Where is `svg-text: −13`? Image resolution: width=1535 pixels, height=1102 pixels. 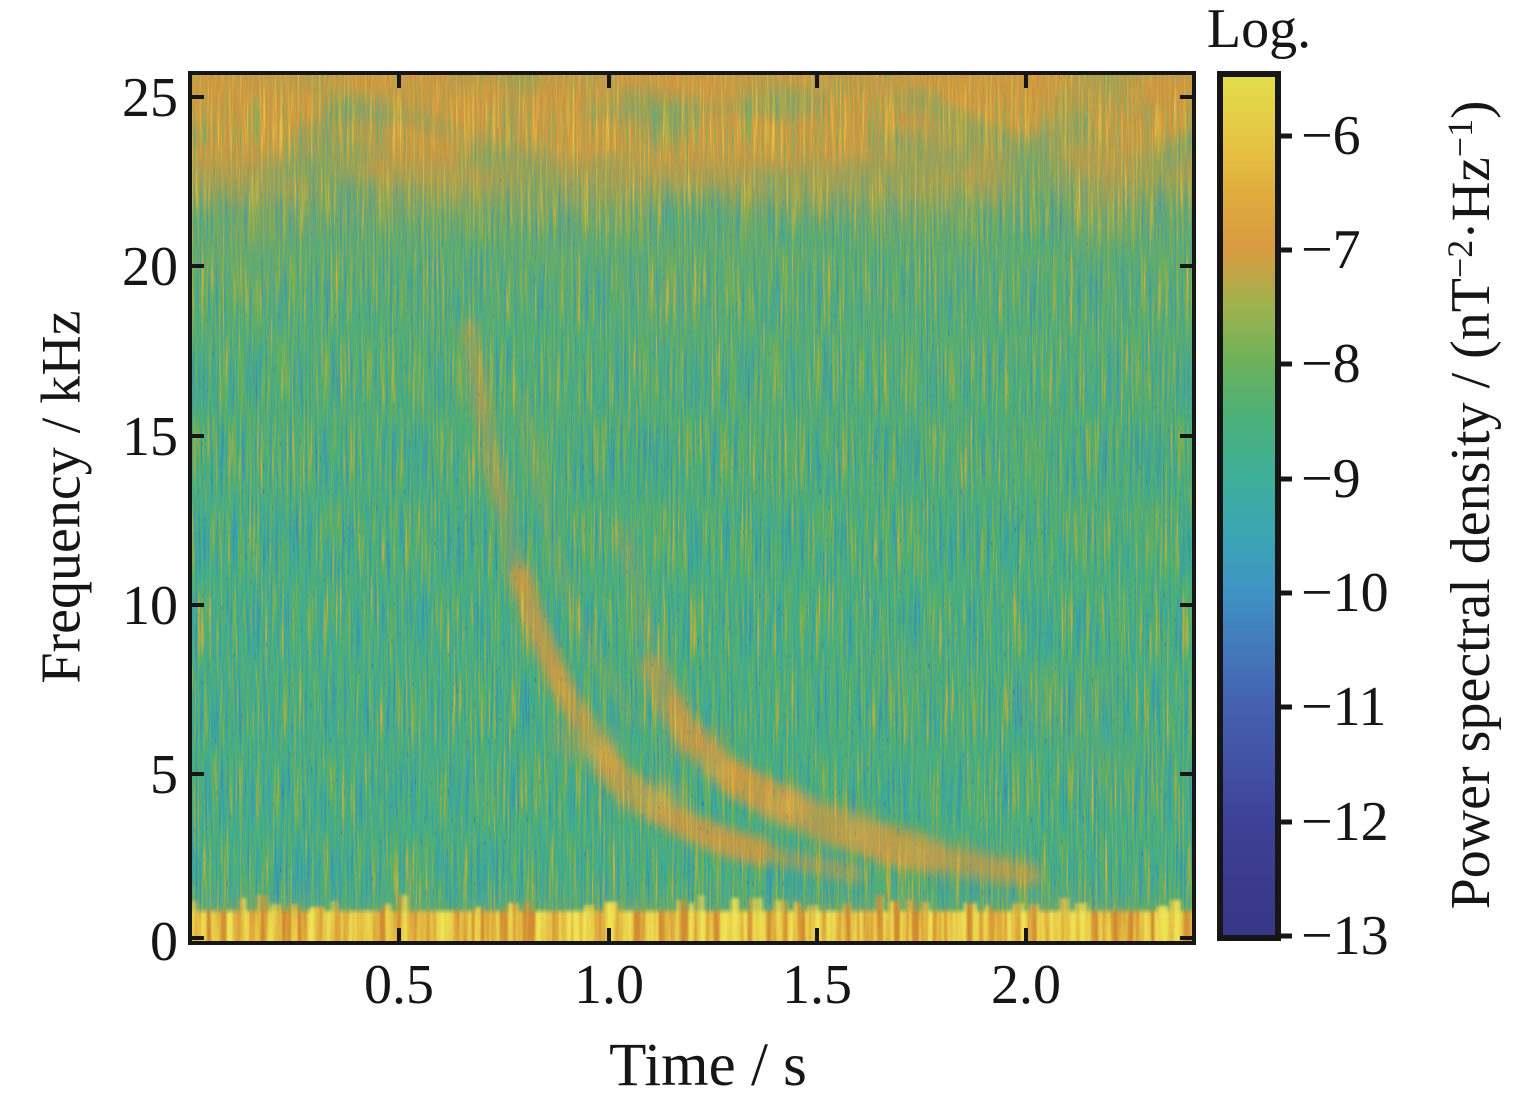
svg-text: −13 is located at coordinates (1345, 936).